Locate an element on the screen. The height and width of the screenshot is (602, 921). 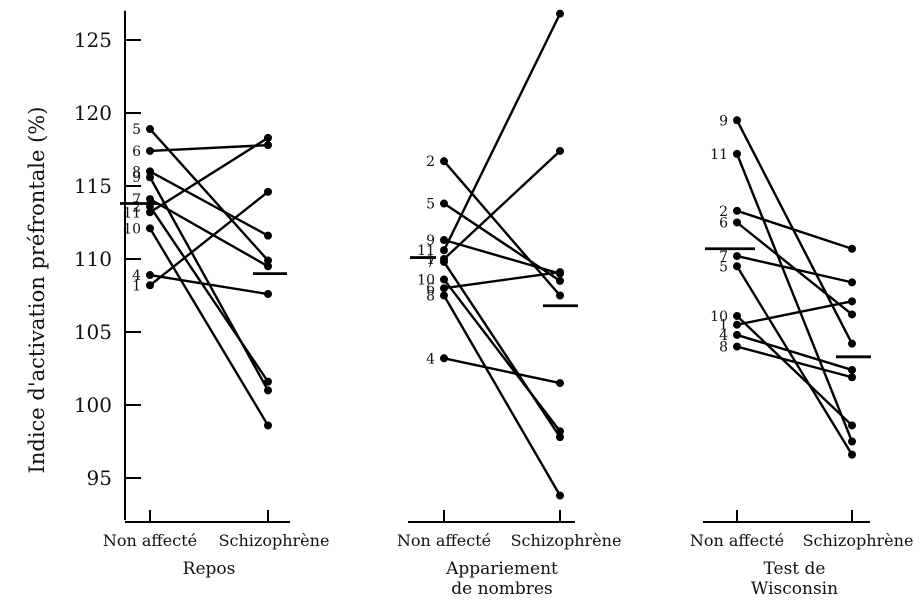
panel-label: Appariement is located at coordinates (501, 569).